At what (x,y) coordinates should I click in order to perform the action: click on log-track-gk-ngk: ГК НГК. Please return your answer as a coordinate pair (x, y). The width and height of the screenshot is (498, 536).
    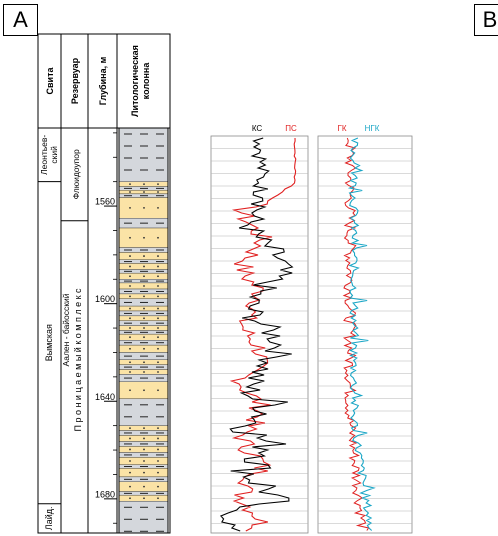
    Looking at the image, I should click on (365, 329).